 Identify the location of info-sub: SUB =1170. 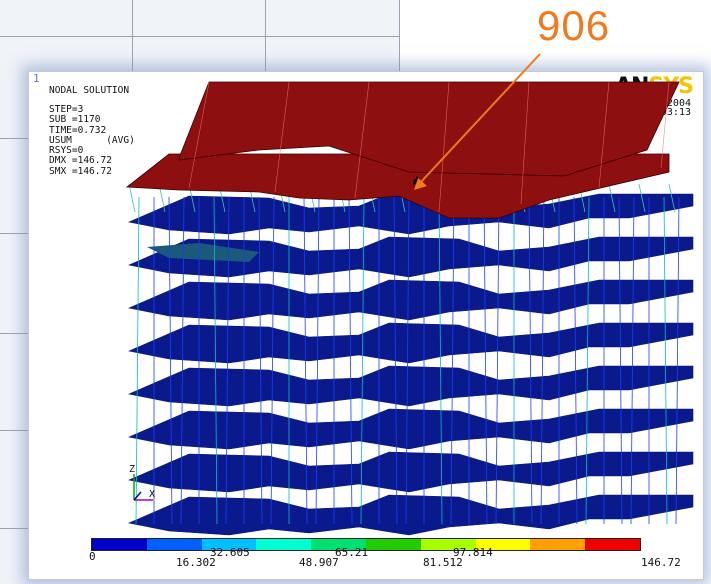
(75, 120).